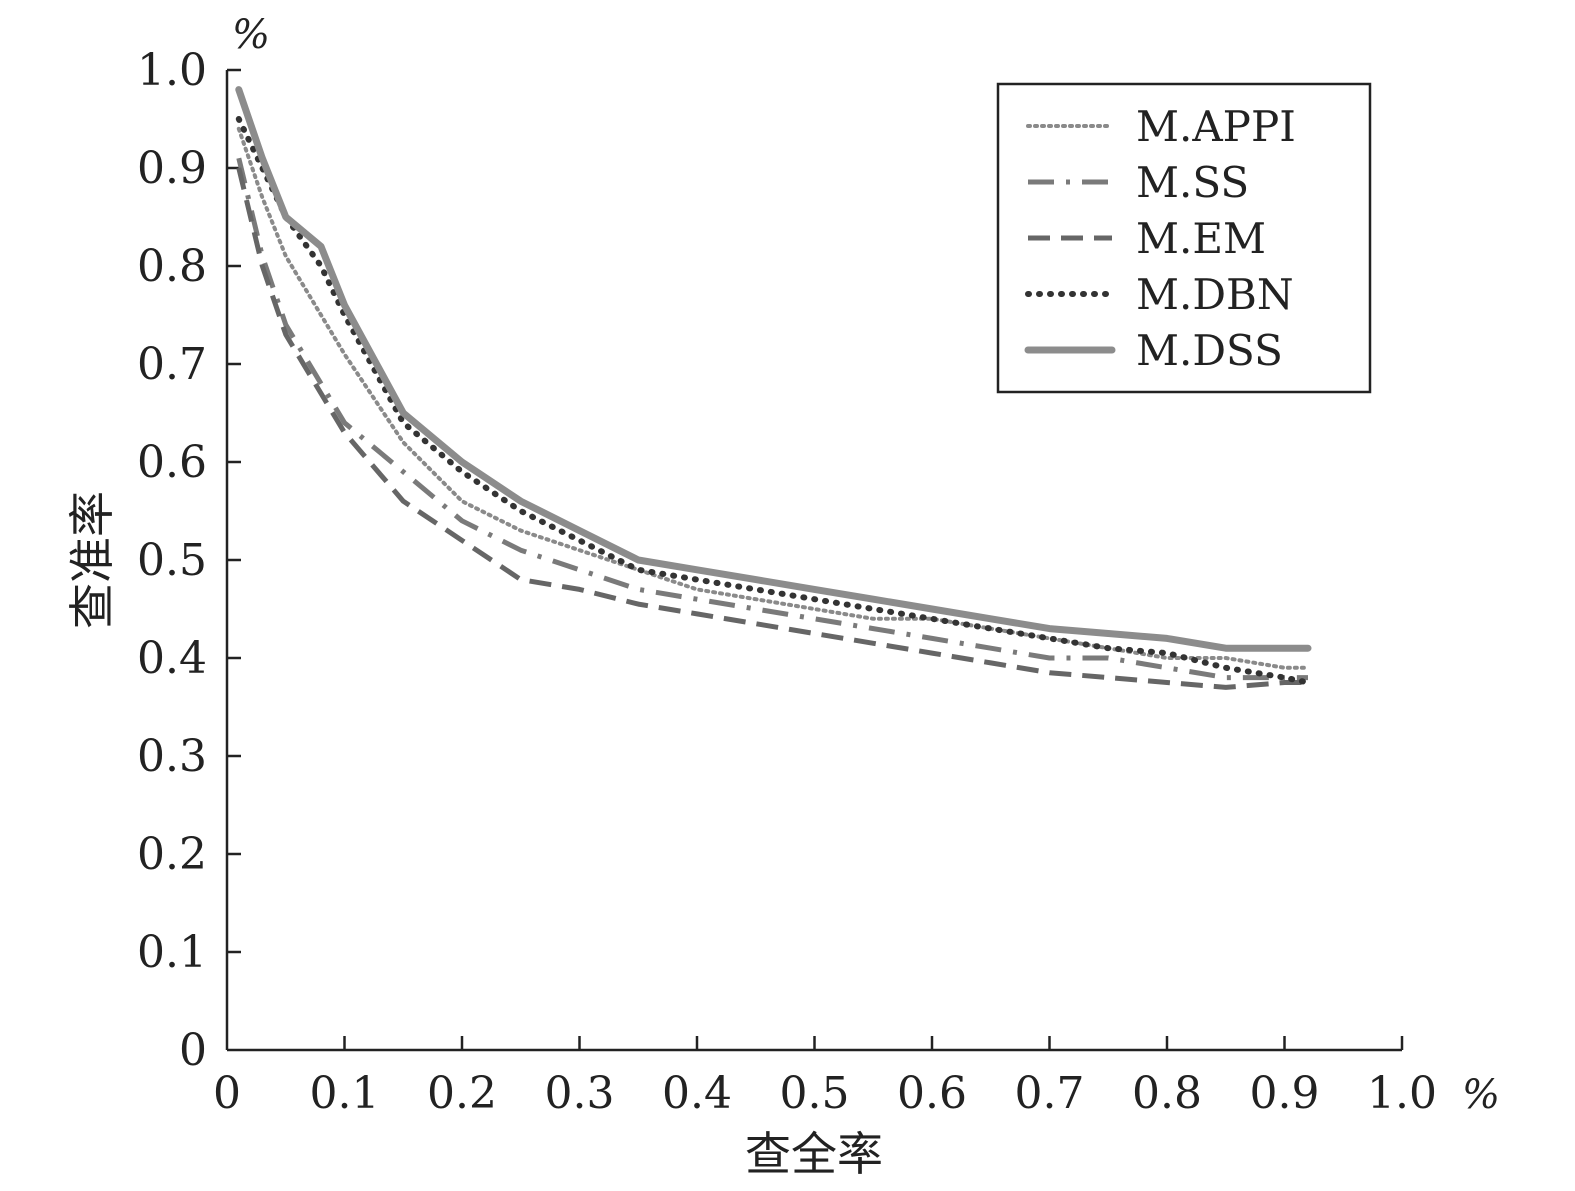 The image size is (1575, 1191). Describe the element at coordinates (1209, 350) in the screenshot. I see `legend-label: M.DSS` at that location.